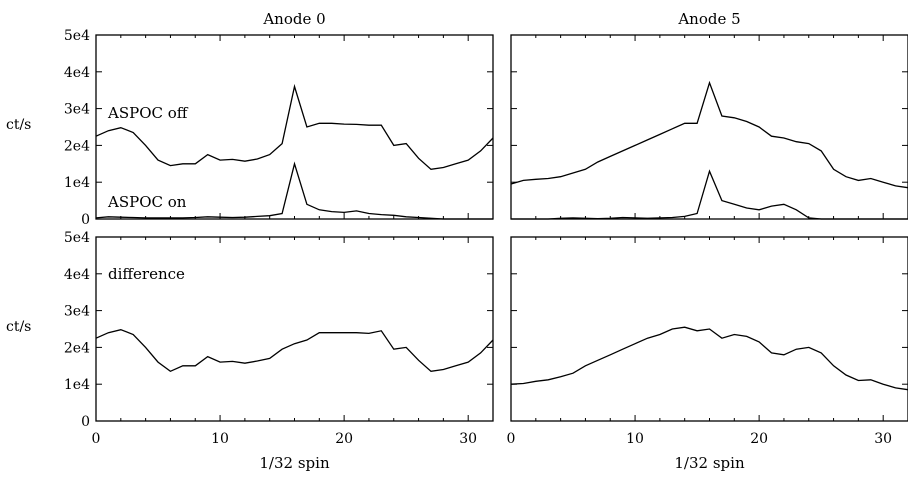 This screenshot has height=477, width=908. I want to click on chart-title: Anode 5, so click(708, 19).